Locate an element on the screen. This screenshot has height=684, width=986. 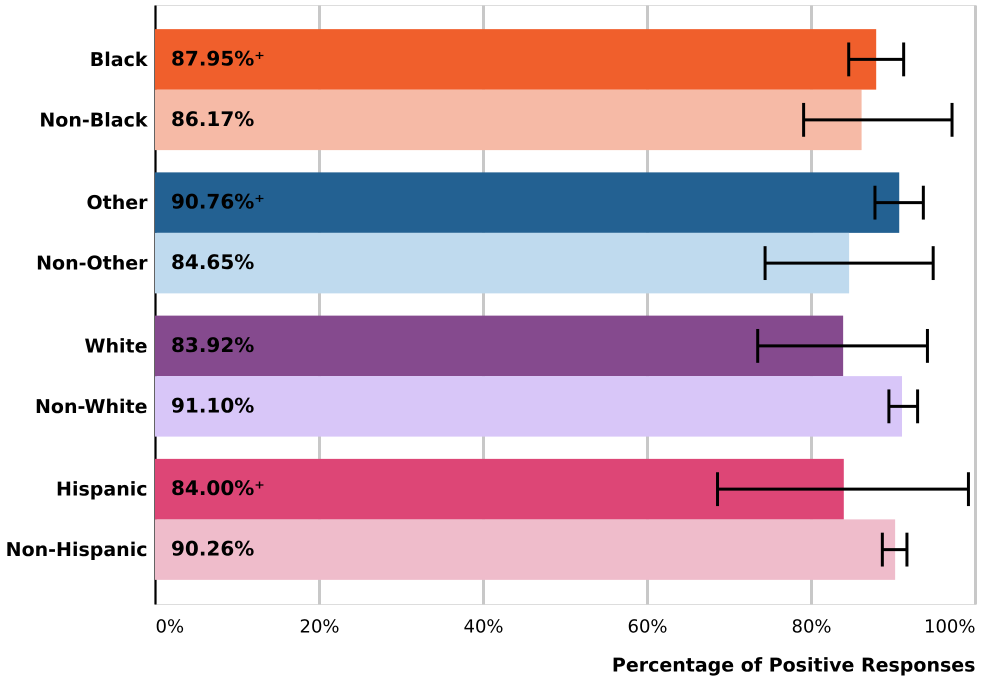
x-tick-label: 20% is located at coordinates (319, 627).